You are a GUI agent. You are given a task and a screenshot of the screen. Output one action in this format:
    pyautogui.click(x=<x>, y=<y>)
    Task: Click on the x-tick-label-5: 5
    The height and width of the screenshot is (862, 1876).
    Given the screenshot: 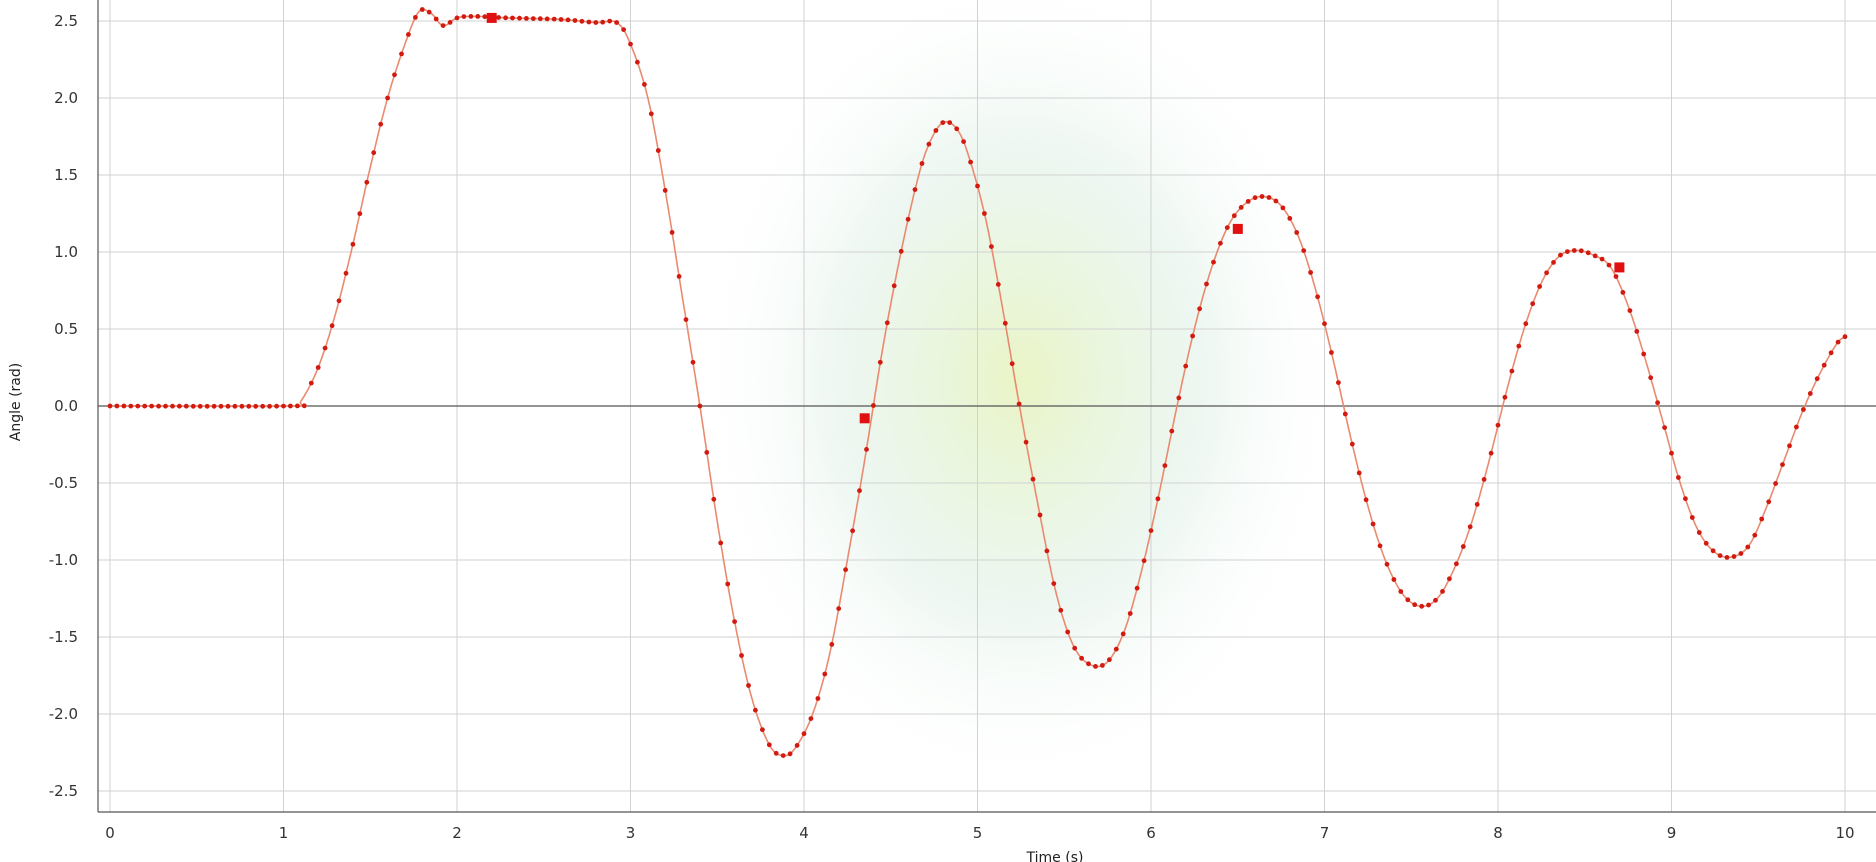 What is the action you would take?
    pyautogui.click(x=978, y=833)
    